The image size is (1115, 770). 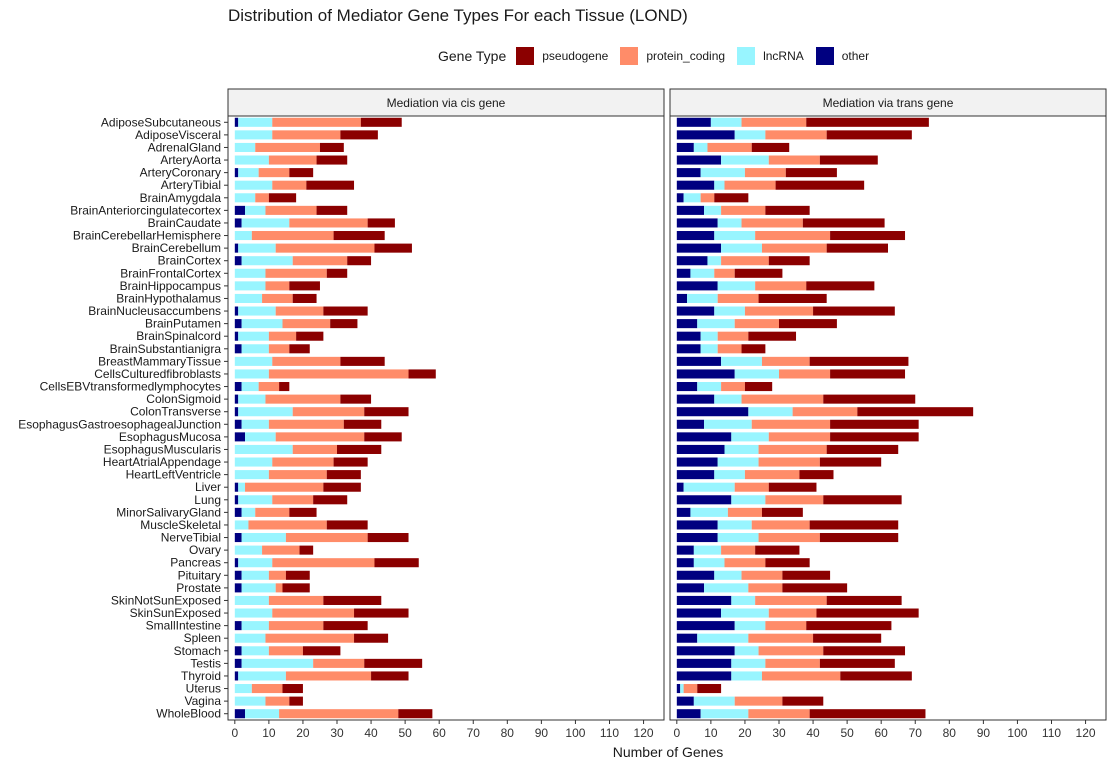 What do you see at coordinates (157, 374) in the screenshot?
I see `y-tick-label-cellsculturedfibroblasts: CellsCulturedfibroblasts` at bounding box center [157, 374].